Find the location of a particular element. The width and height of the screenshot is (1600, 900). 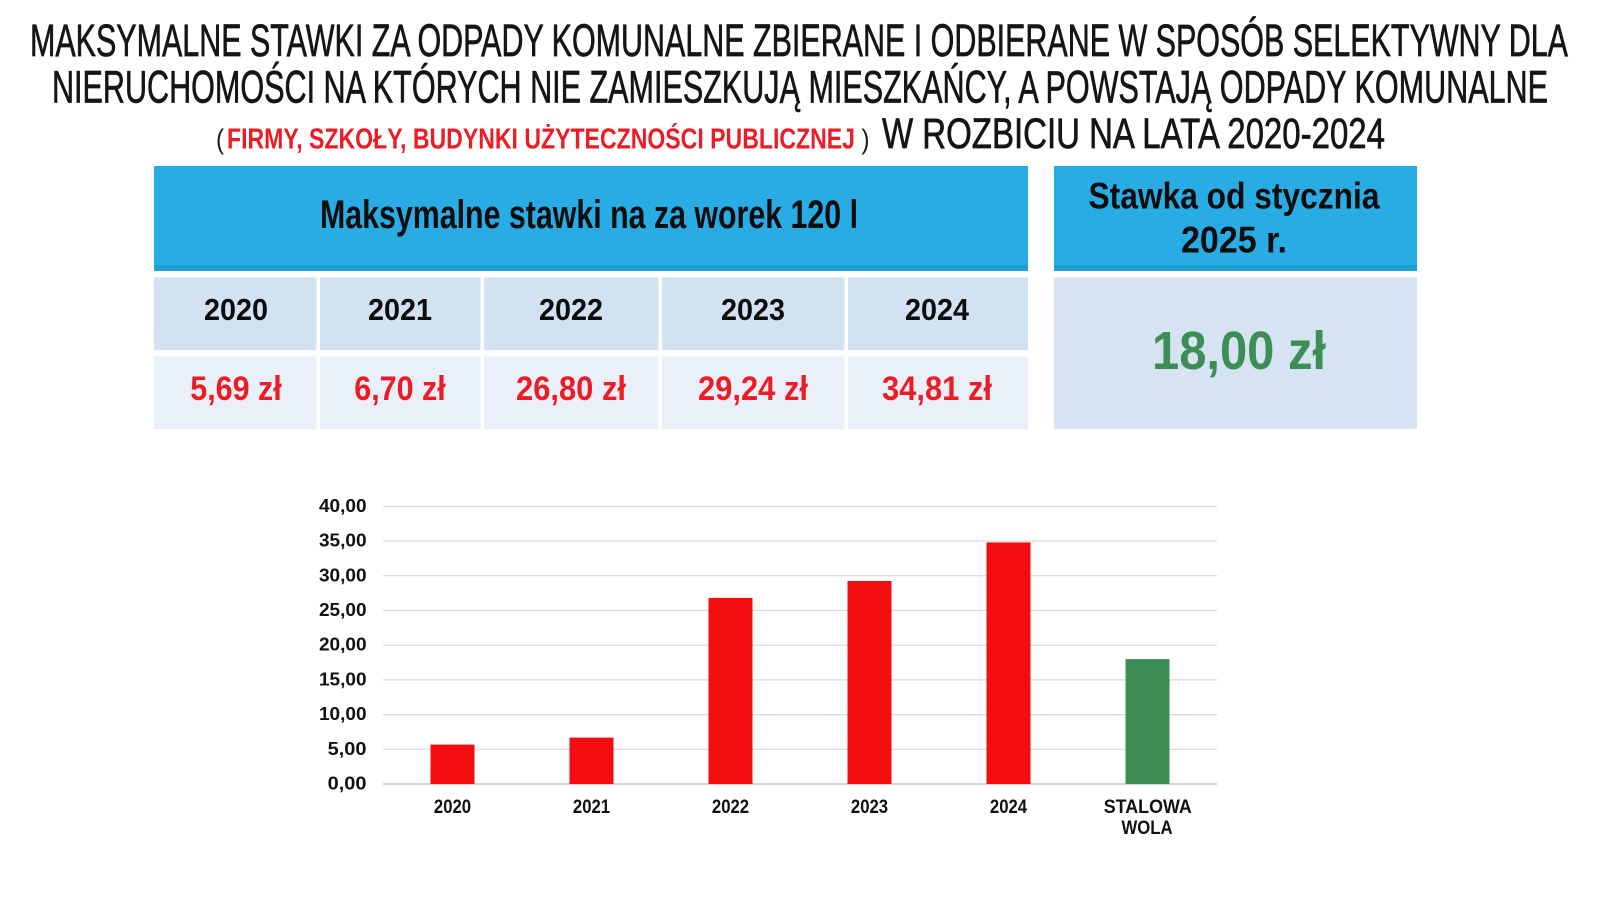

svg-text: Stawka od stycznia is located at coordinates (1235, 196).